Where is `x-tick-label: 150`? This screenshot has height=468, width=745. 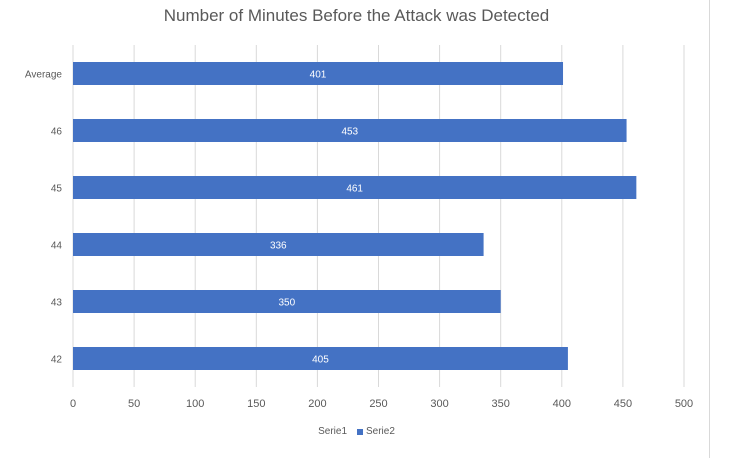
x-tick-label: 150 is located at coordinates (256, 404).